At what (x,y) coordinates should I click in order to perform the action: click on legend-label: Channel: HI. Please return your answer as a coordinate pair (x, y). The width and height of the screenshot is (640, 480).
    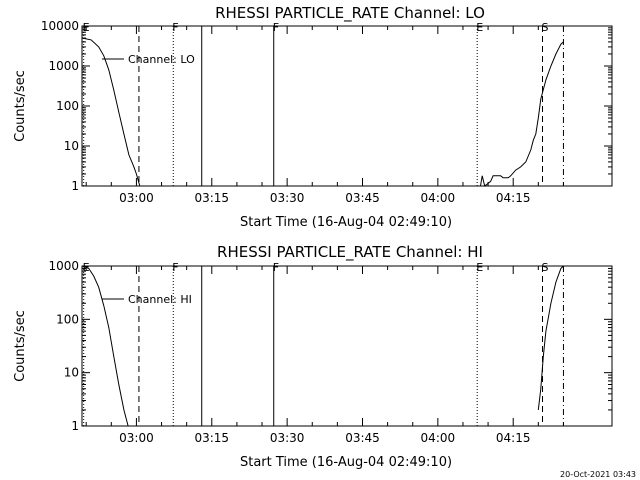
    Looking at the image, I should click on (160, 299).